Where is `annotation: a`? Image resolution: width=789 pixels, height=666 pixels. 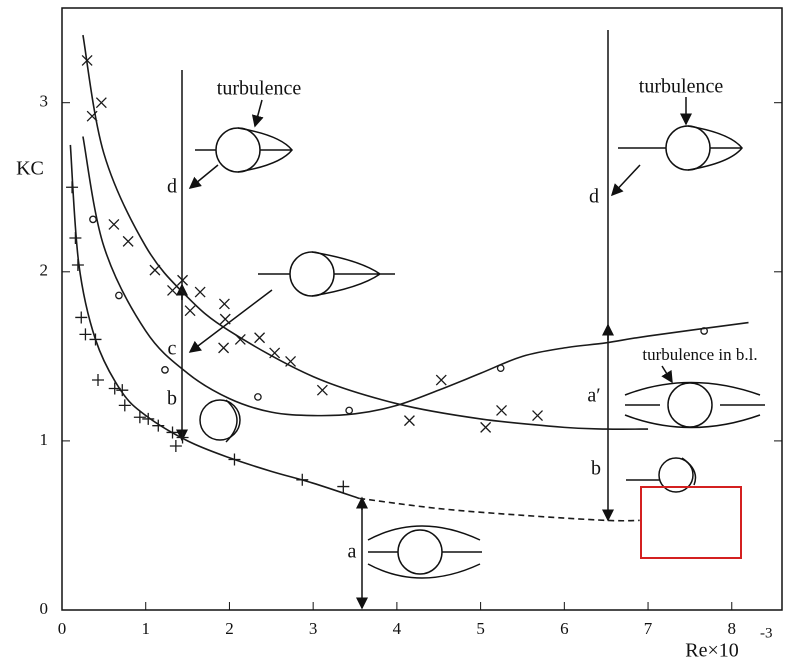
annotation: a is located at coordinates (352, 552).